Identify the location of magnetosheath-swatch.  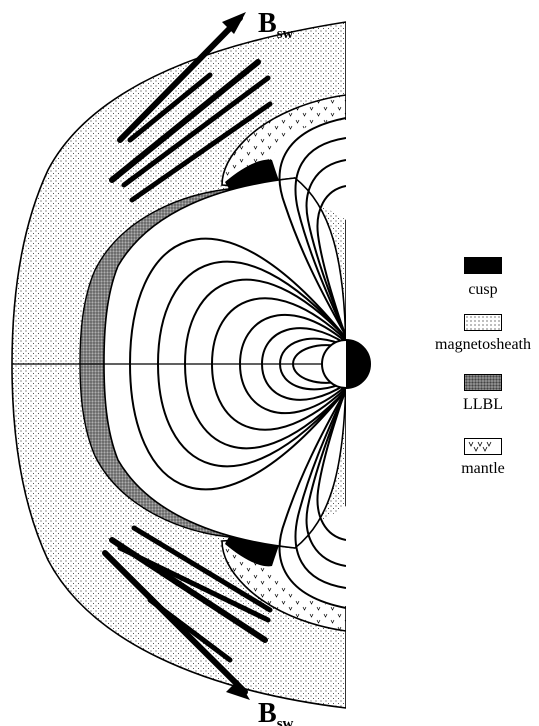
(483, 322).